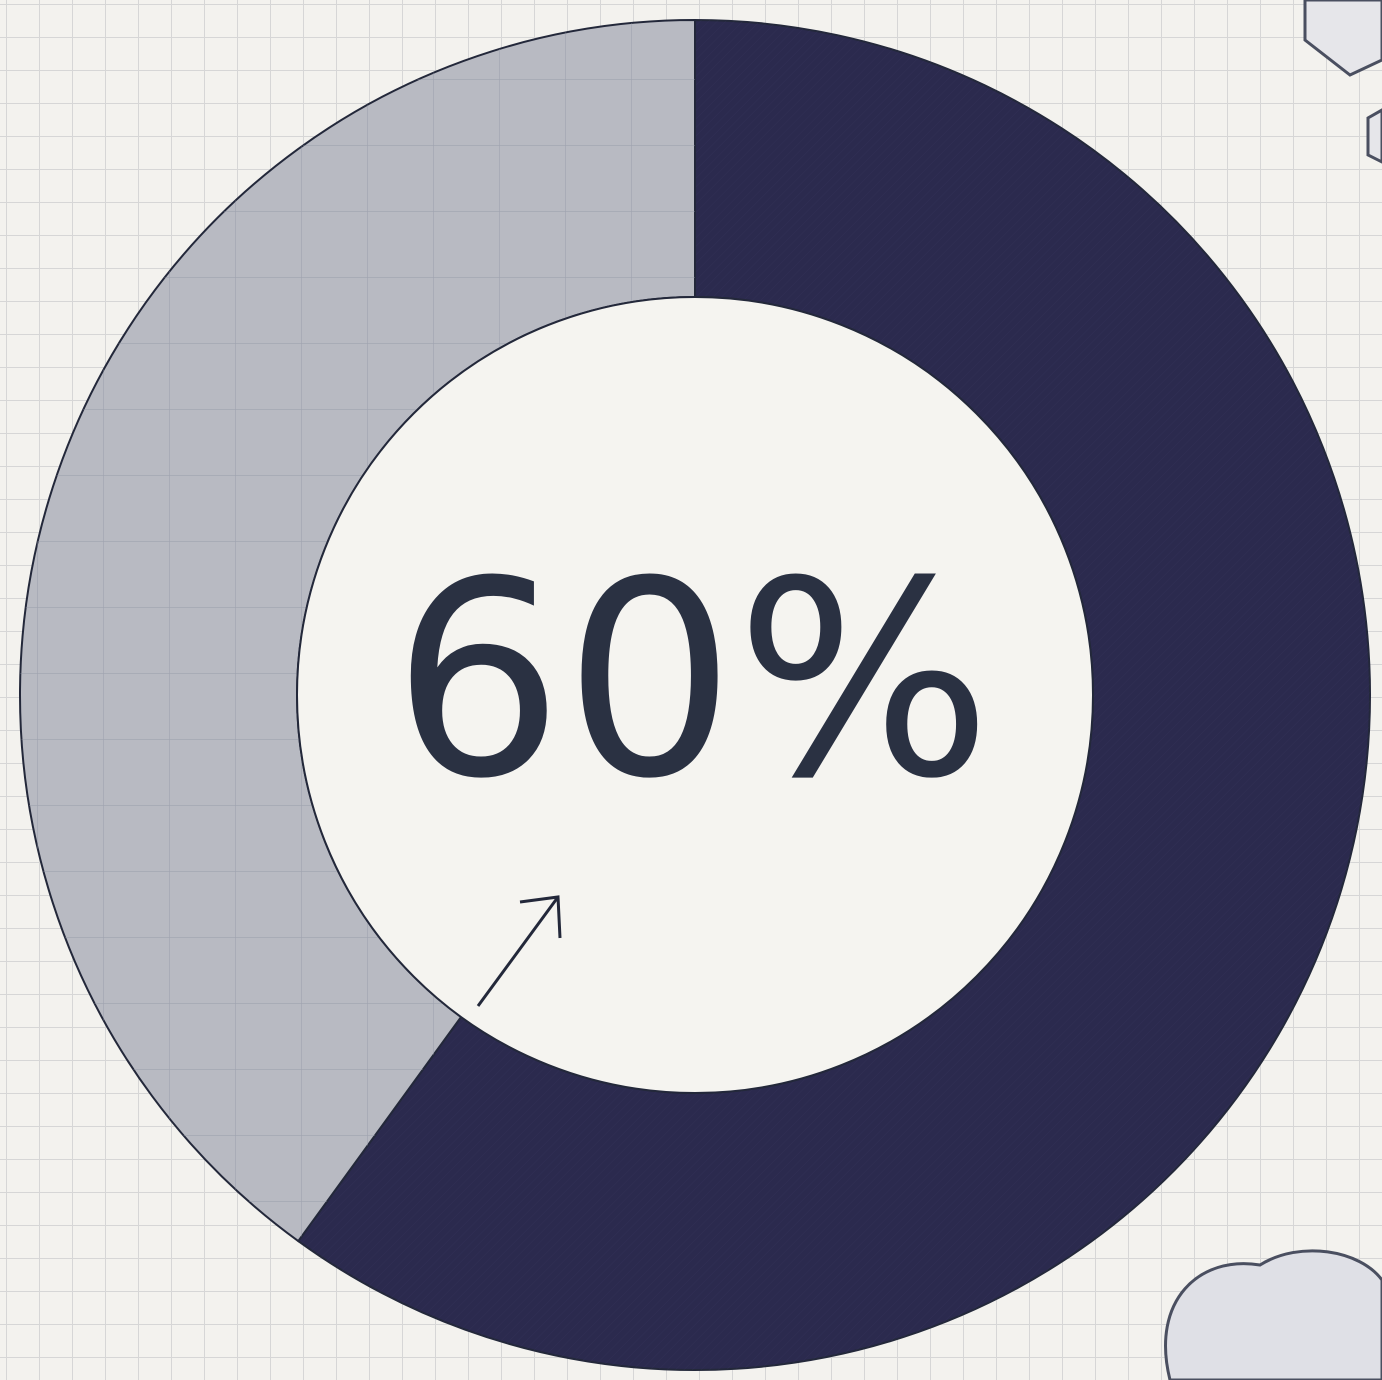 The image size is (1382, 1380). I want to click on arrow, so click(519, 951).